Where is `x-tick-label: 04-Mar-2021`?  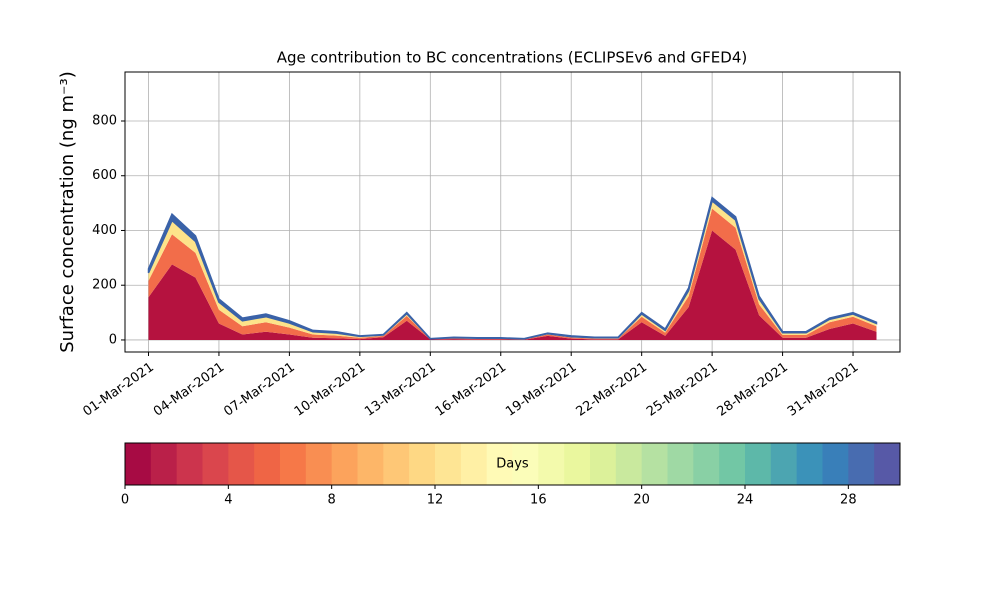 x-tick-label: 04-Mar-2021 is located at coordinates (189, 390).